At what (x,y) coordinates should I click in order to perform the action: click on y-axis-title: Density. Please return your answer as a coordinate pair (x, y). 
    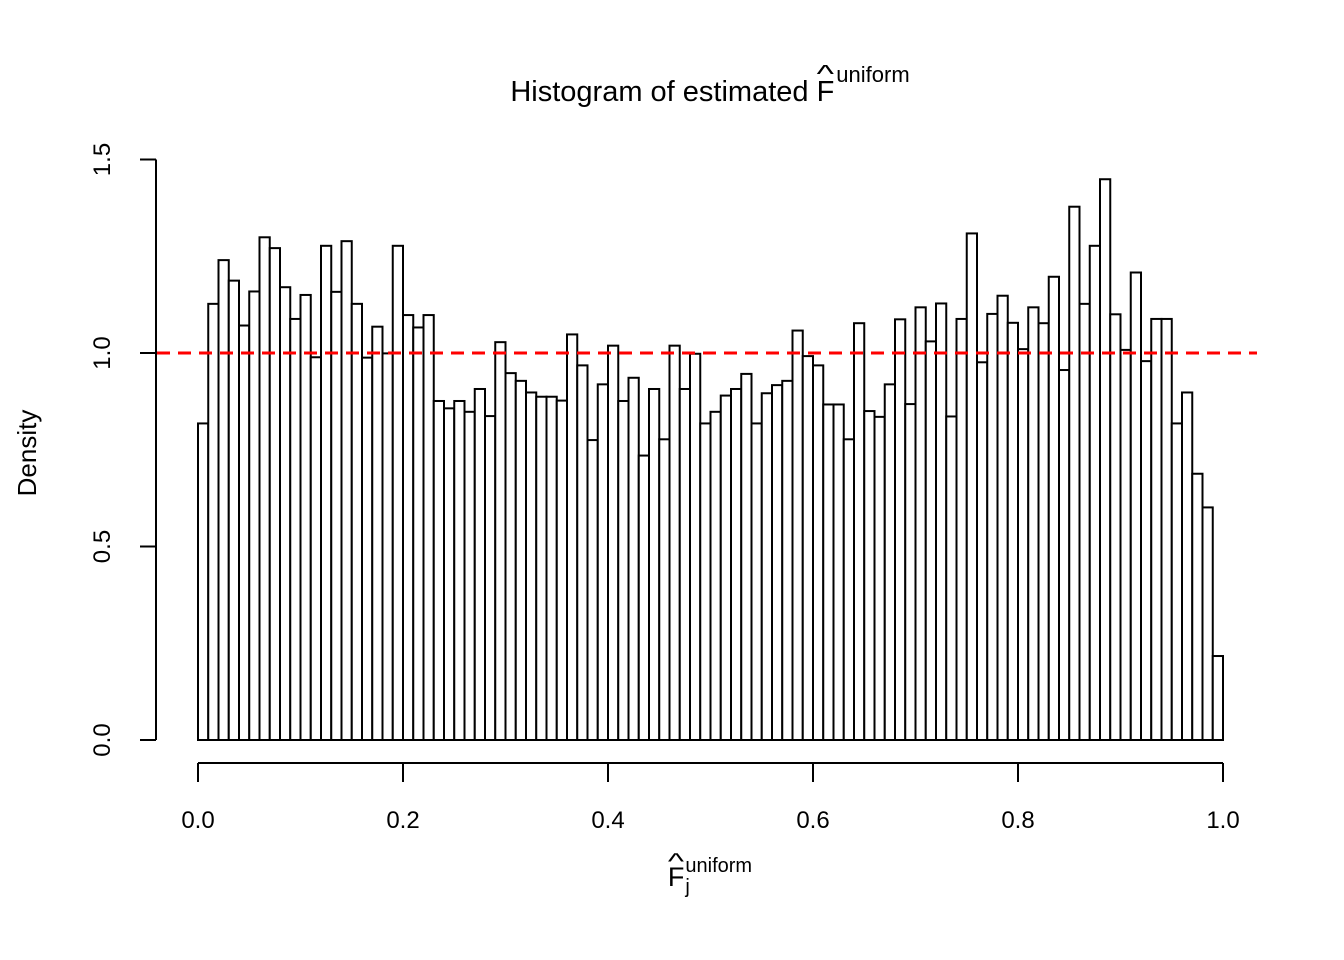
    Looking at the image, I should click on (27, 453).